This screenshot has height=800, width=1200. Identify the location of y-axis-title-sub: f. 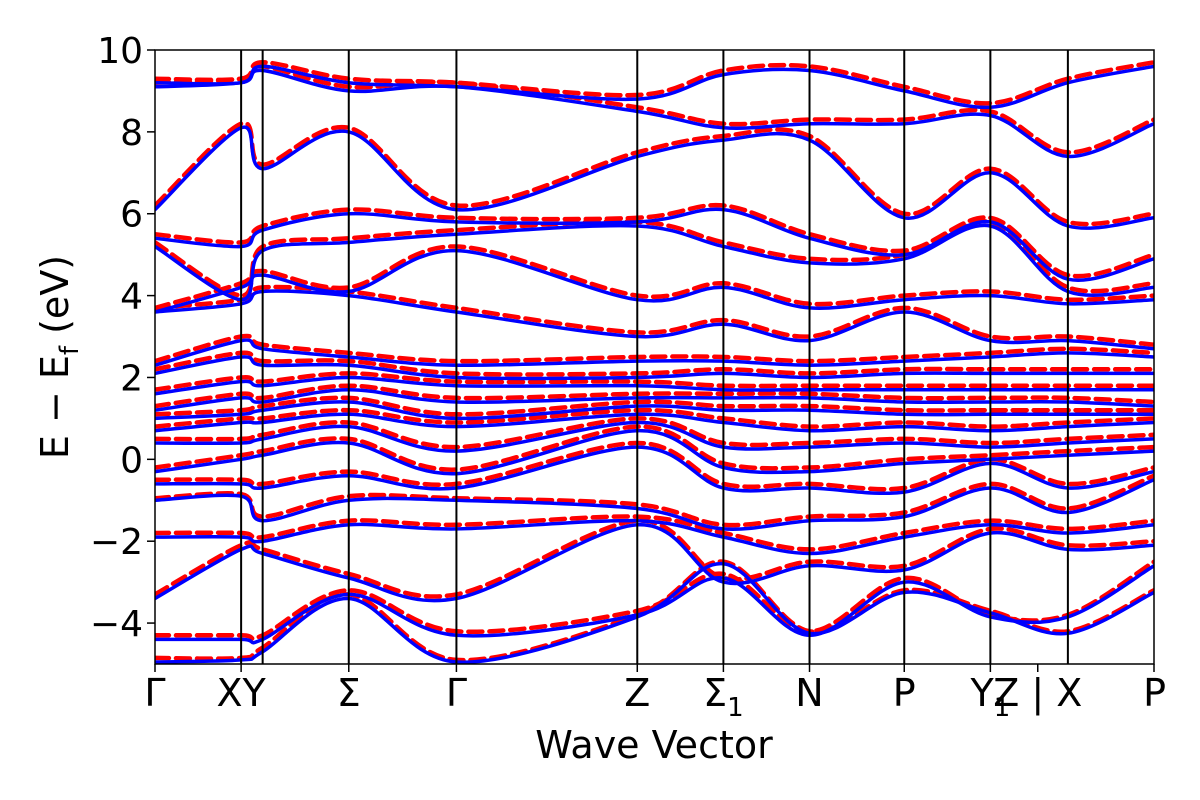
(70, 350).